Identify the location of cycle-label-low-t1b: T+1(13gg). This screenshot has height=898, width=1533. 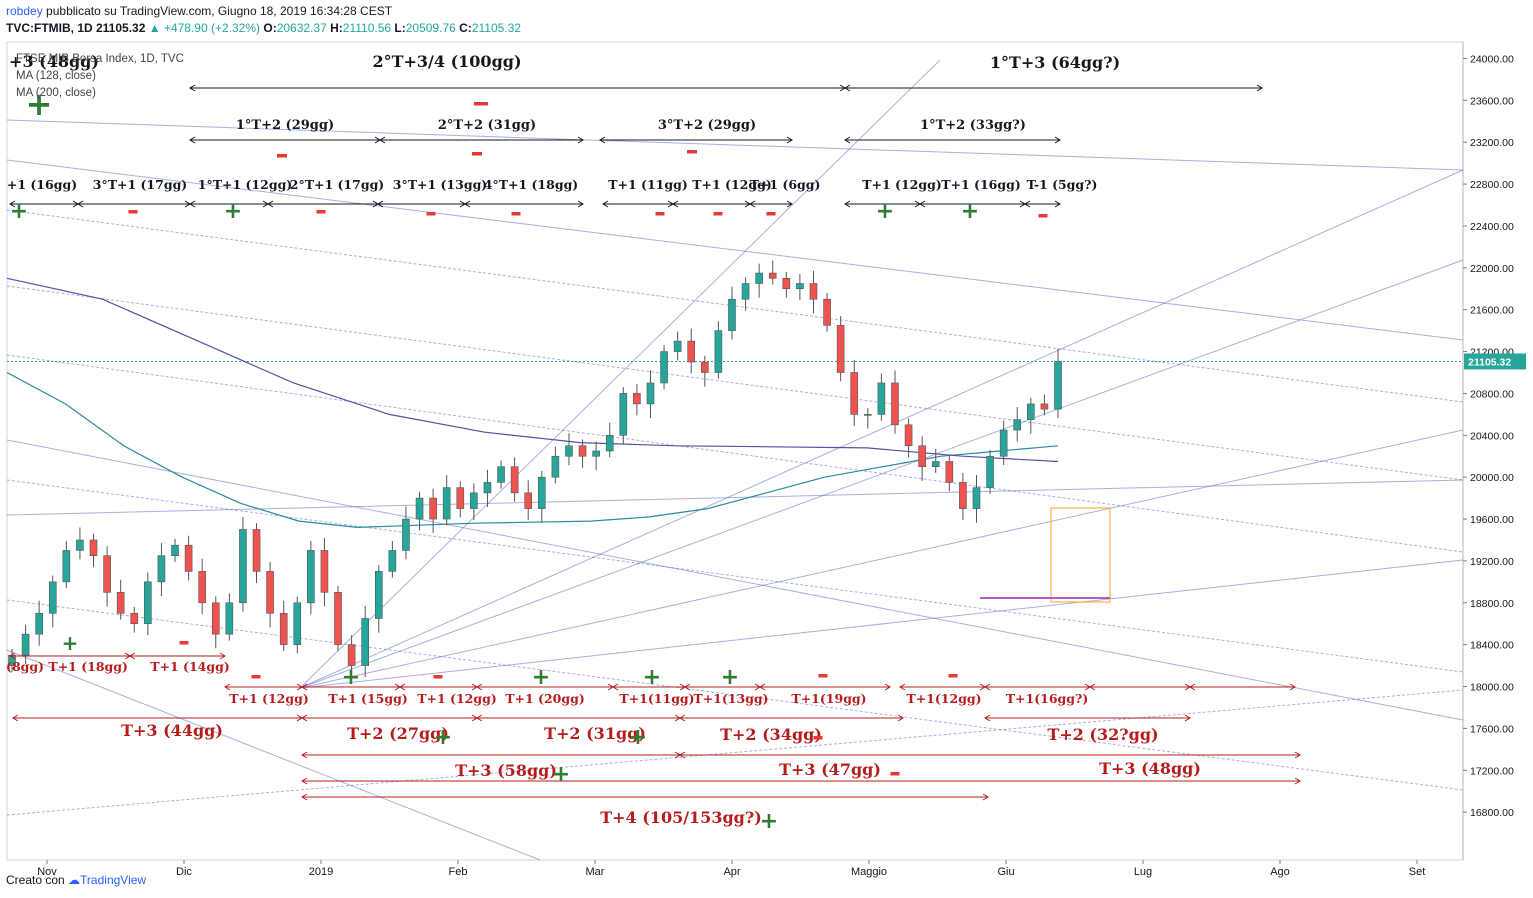
(730, 698).